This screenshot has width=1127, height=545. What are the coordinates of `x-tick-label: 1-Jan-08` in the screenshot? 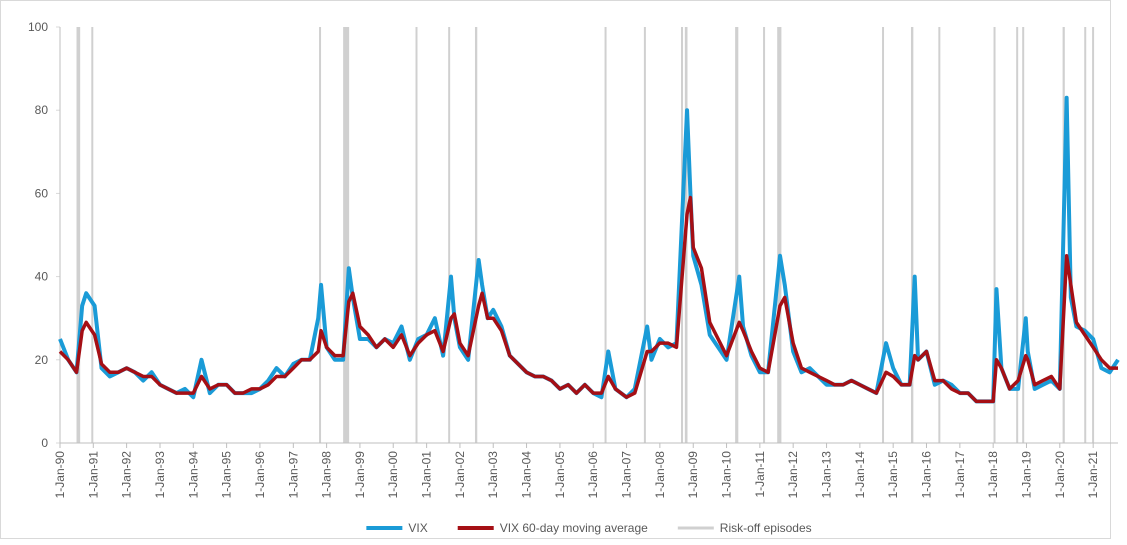 It's located at (660, 475).